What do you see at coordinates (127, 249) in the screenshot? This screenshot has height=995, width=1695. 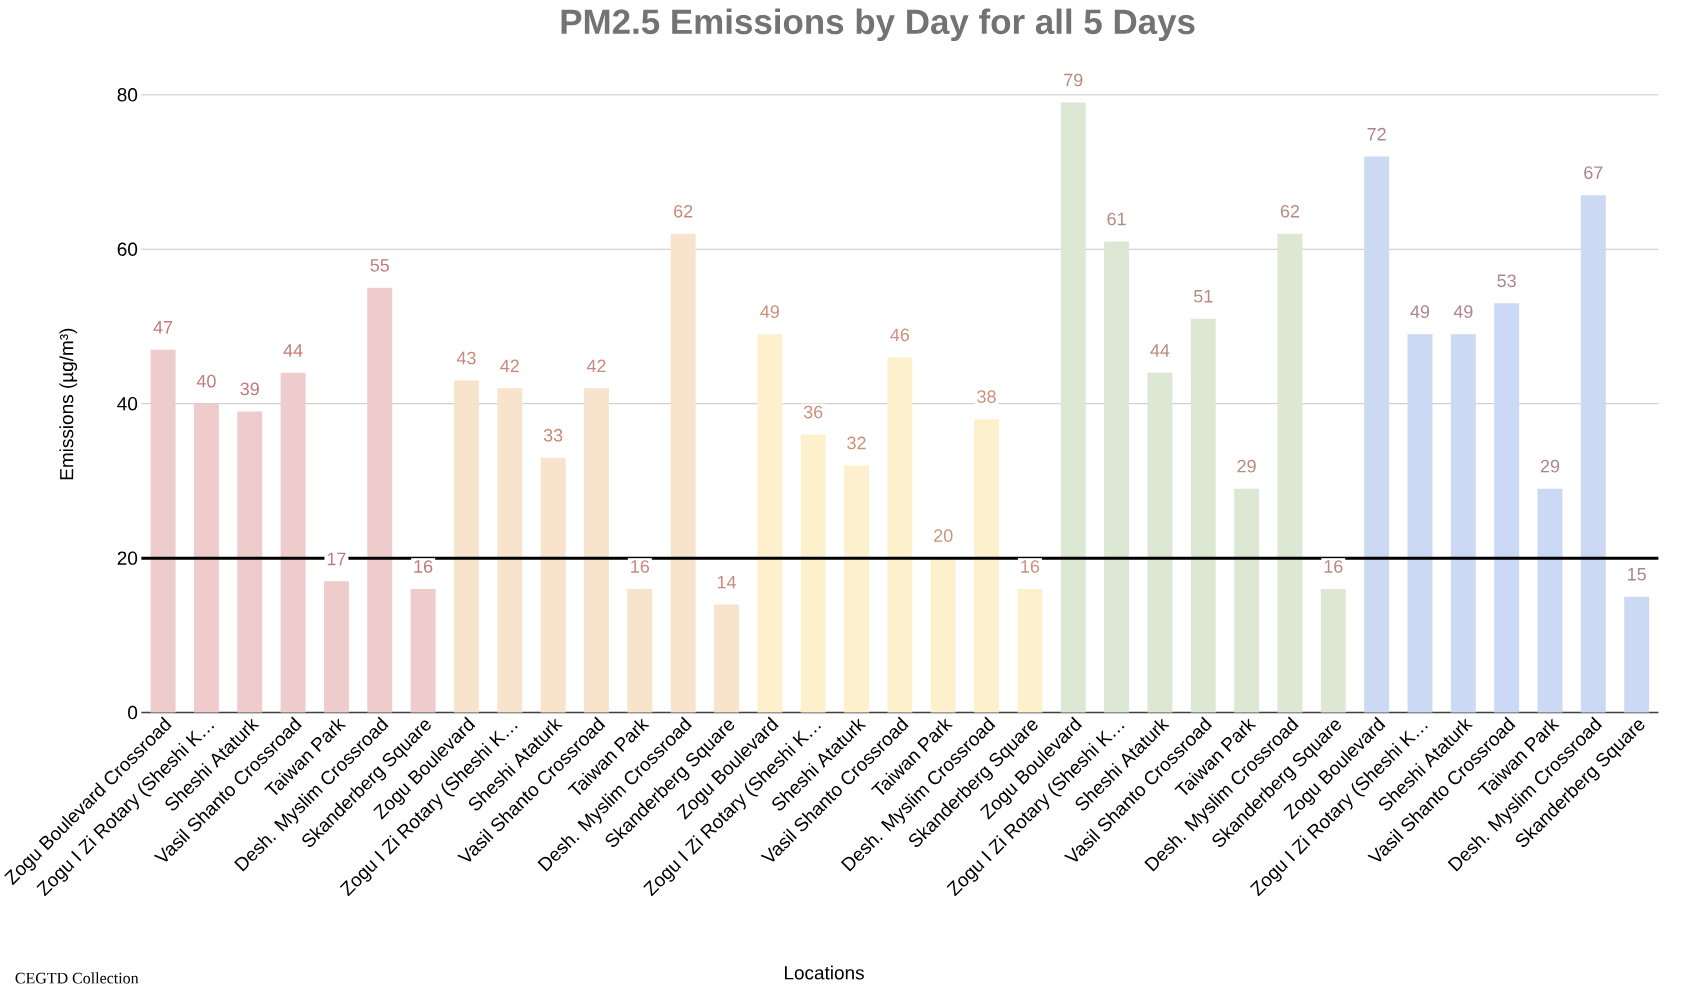 I see `y-tick-label: 60` at bounding box center [127, 249].